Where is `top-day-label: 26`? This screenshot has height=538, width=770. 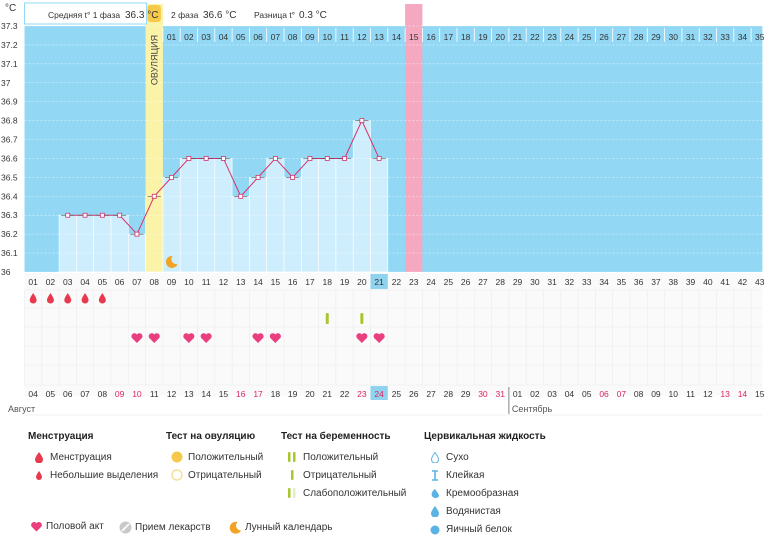 top-day-label: 26 is located at coordinates (604, 37).